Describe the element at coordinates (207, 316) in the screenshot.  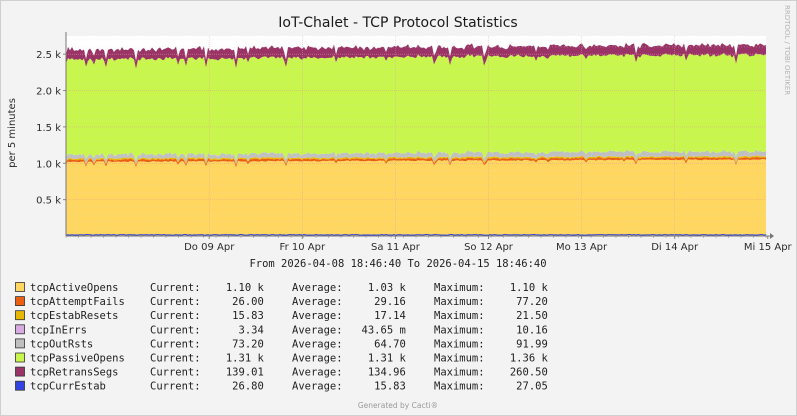
I see `legend-current: Current: 15.83` at that location.